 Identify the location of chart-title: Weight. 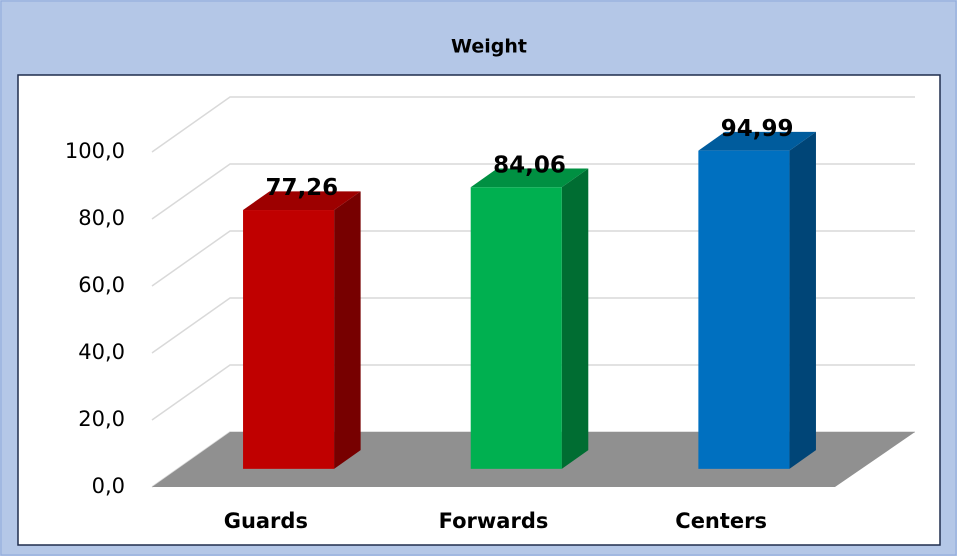
(489, 47).